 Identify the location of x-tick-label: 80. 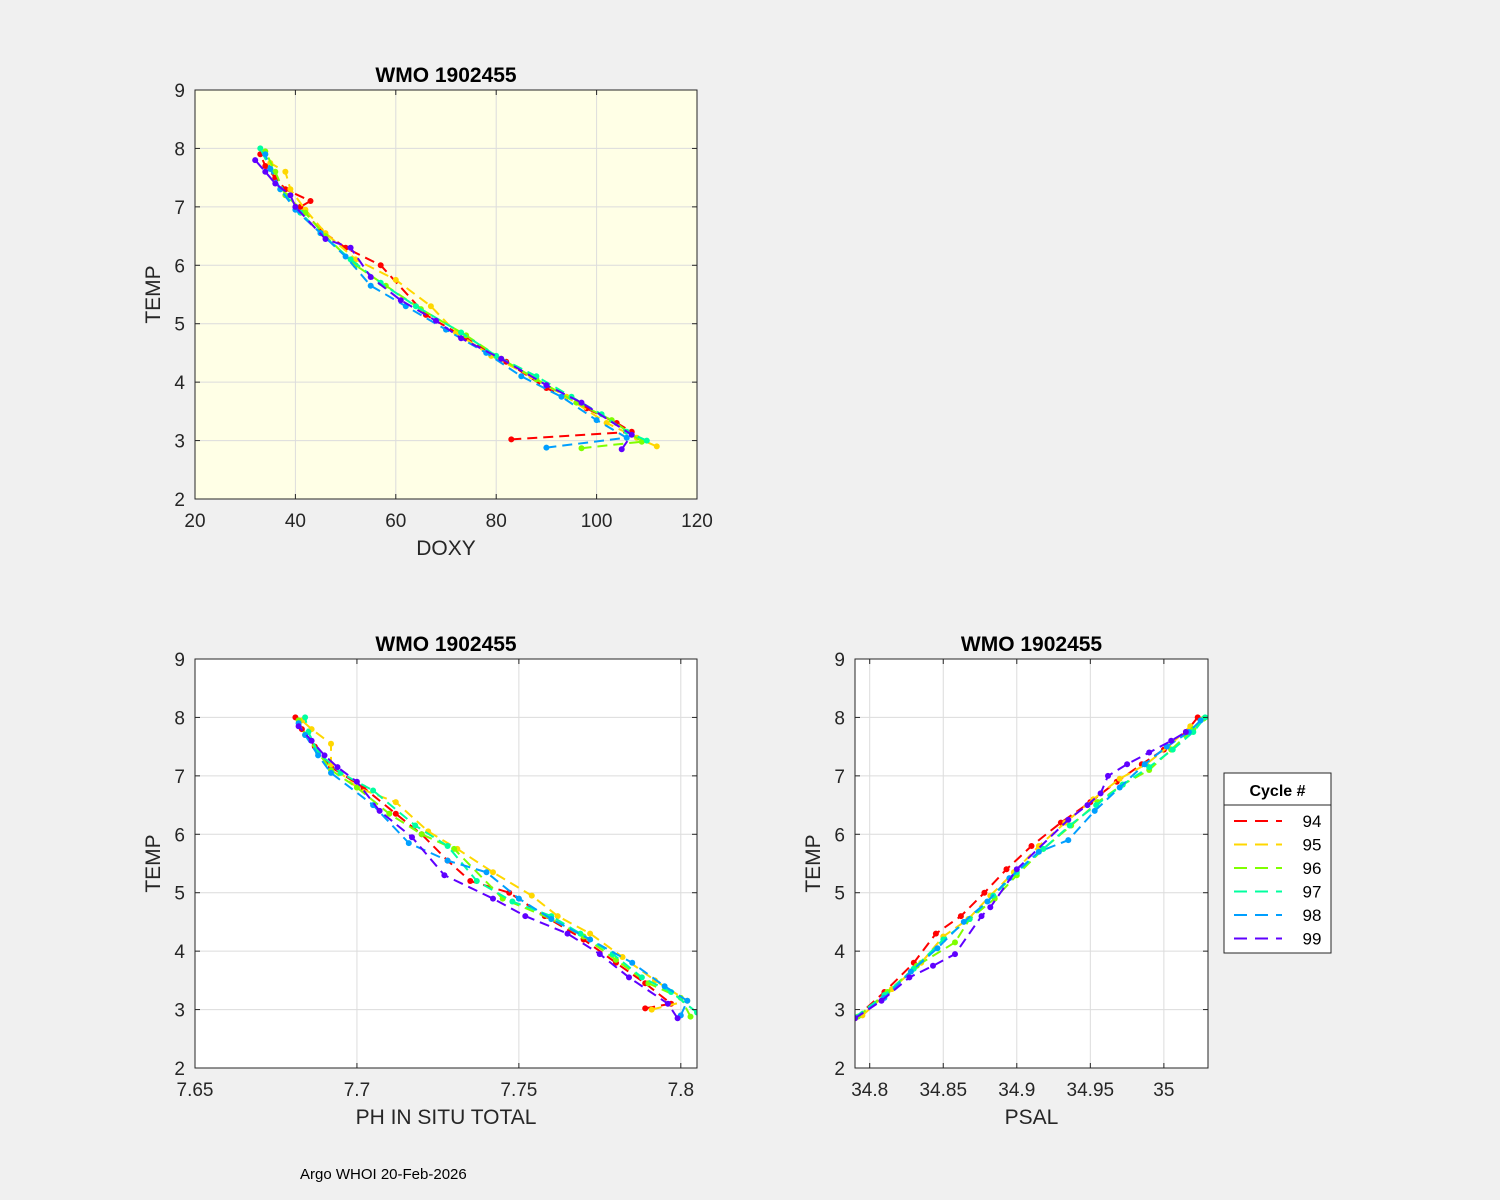
(496, 521).